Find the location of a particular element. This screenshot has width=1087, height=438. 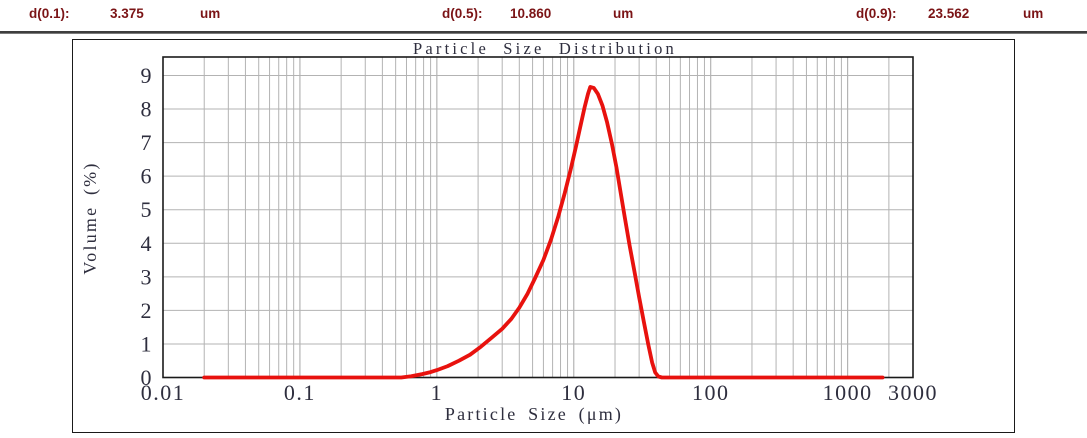

y-tick-label: 7 is located at coordinates (147, 142).